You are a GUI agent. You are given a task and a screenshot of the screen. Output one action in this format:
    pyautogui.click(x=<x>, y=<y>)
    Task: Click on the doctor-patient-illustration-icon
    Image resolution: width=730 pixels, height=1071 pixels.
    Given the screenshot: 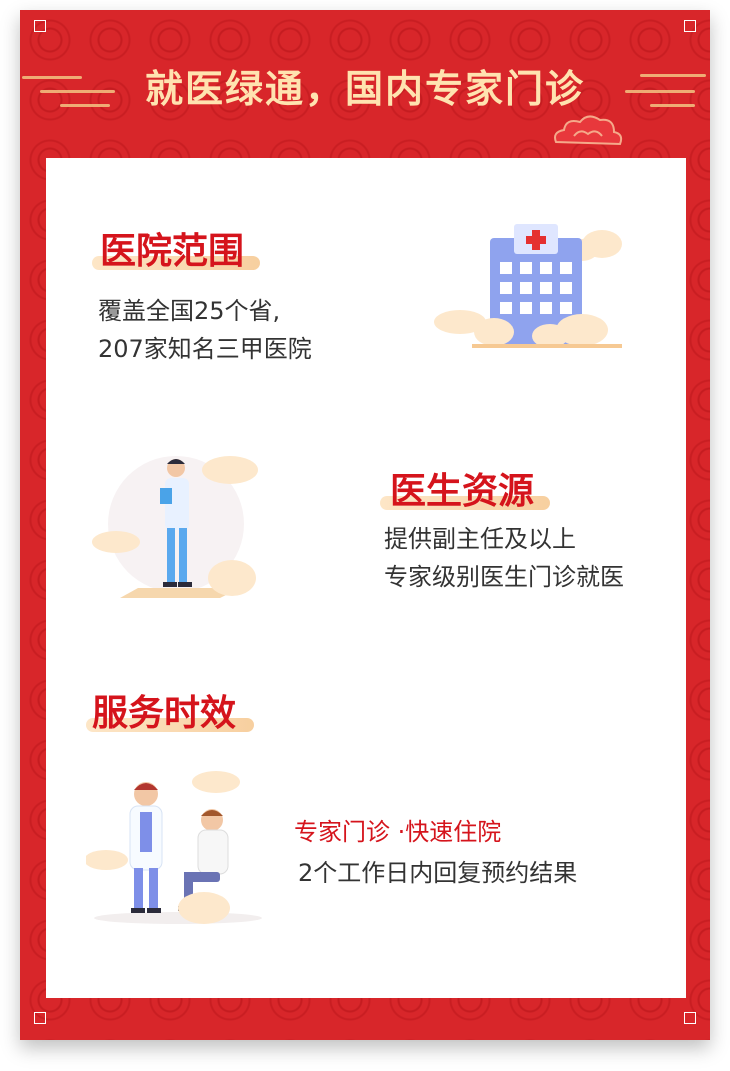 What is the action you would take?
    pyautogui.click(x=174, y=847)
    